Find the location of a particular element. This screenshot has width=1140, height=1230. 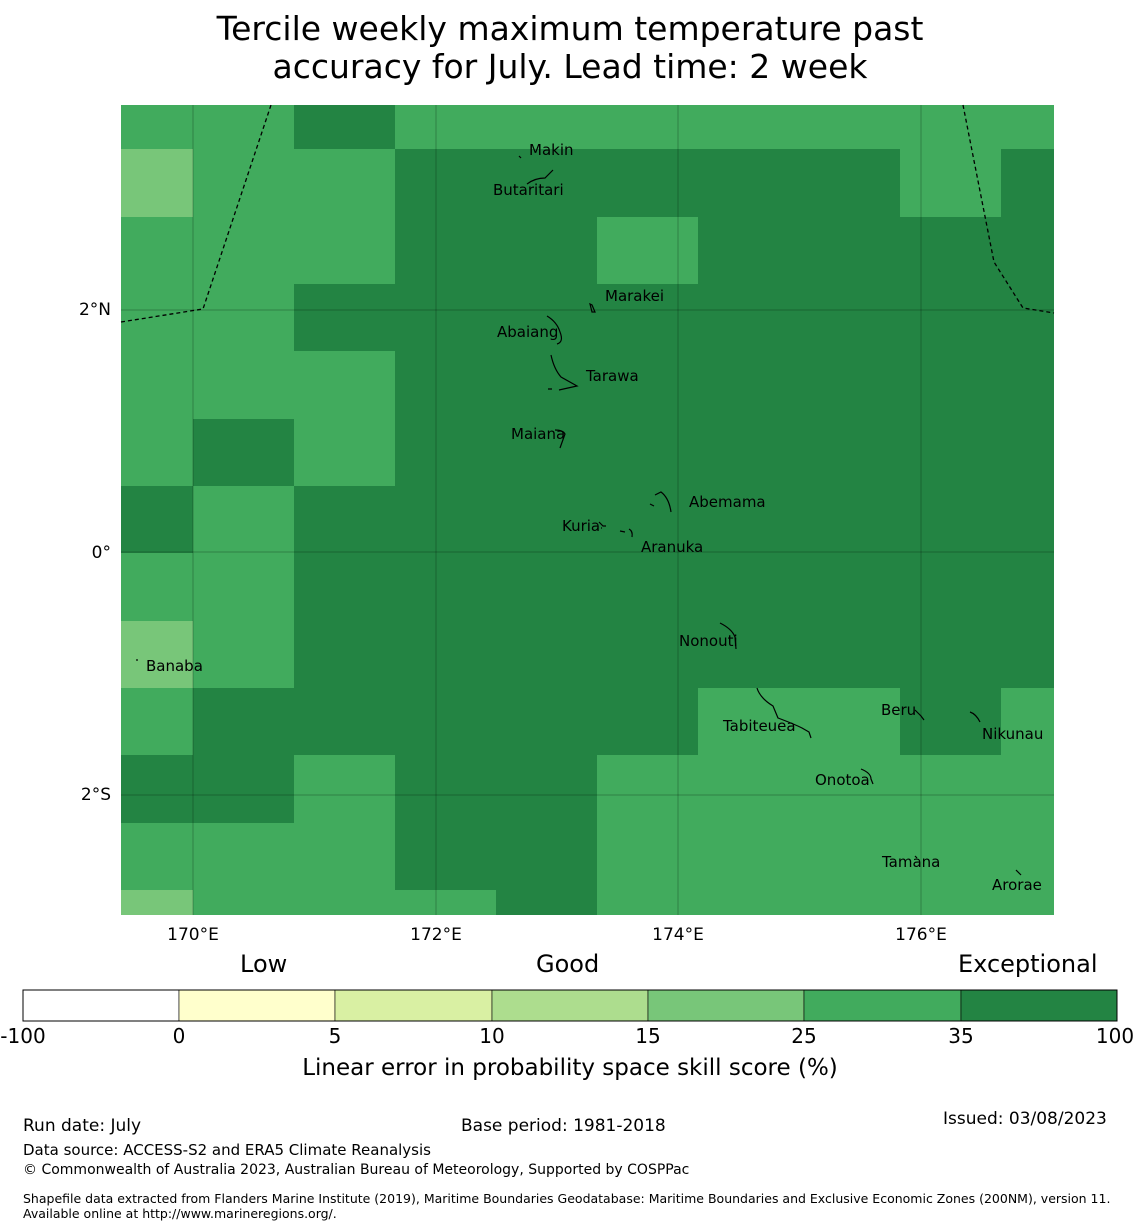

eez-boundary is located at coordinates (587, 213).